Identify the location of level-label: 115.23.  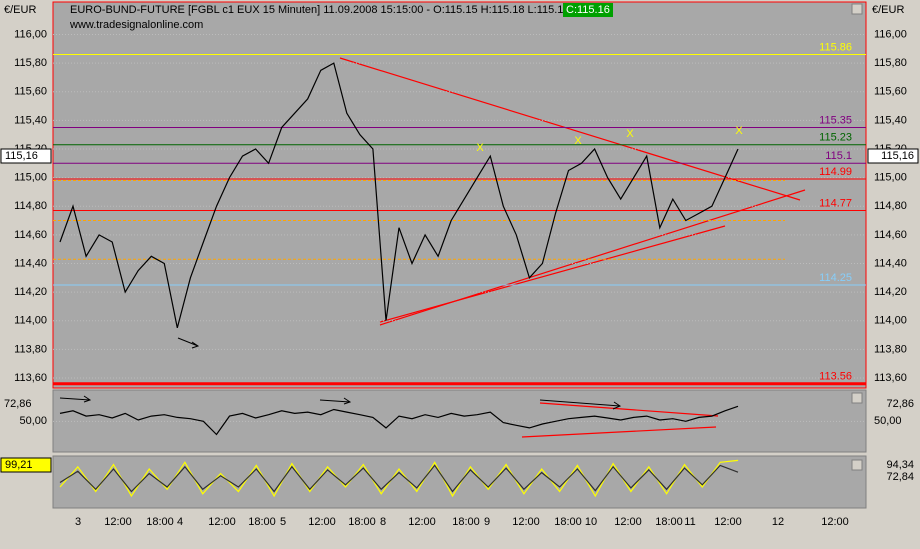
(835, 138).